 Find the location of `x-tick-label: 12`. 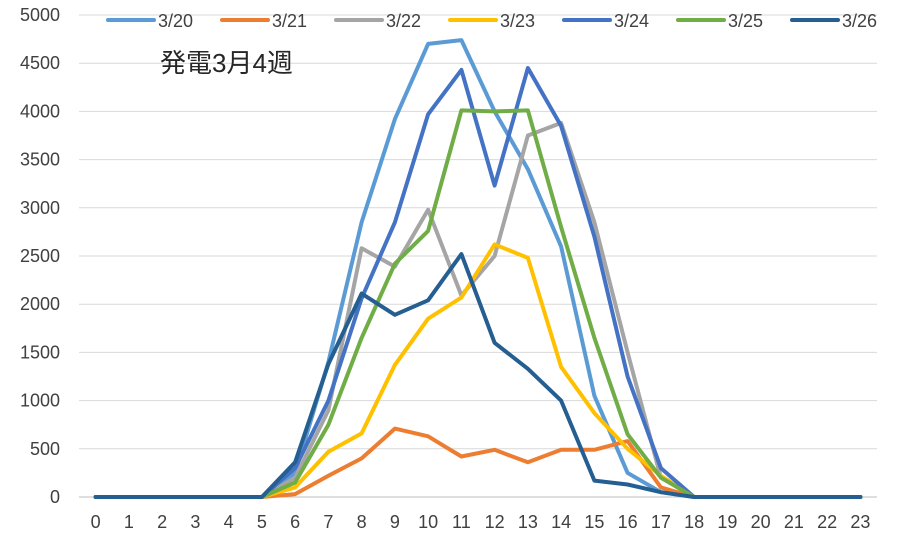

x-tick-label: 12 is located at coordinates (495, 522).